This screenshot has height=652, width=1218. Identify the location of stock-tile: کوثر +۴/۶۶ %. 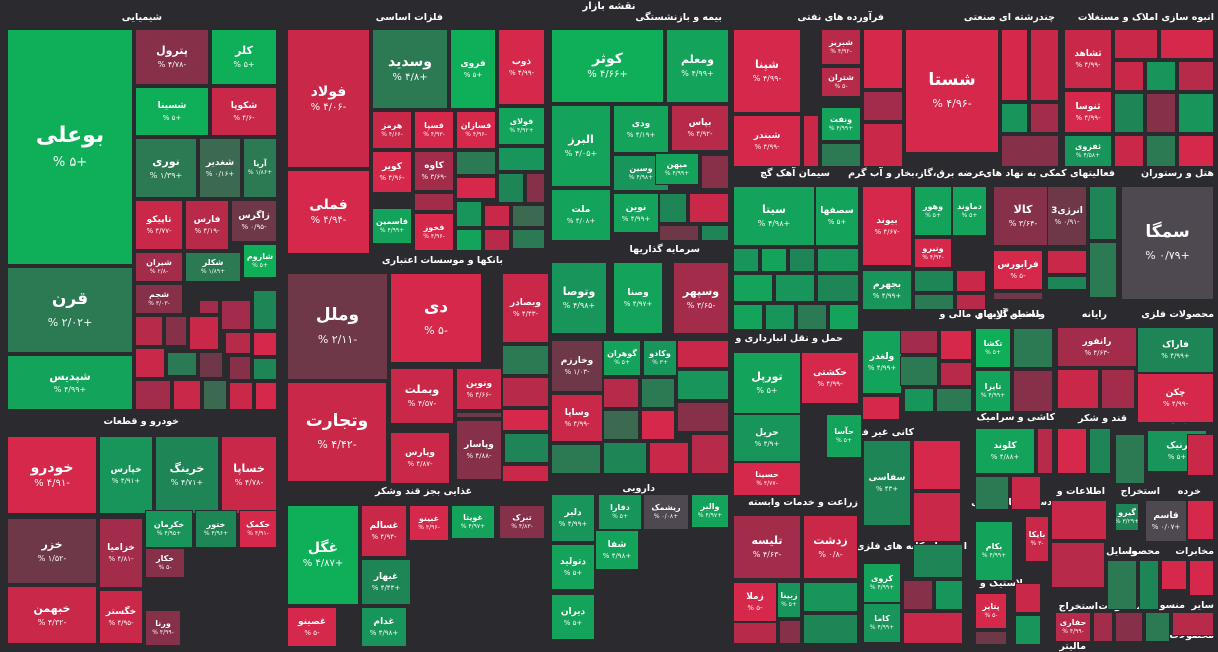
(607, 66).